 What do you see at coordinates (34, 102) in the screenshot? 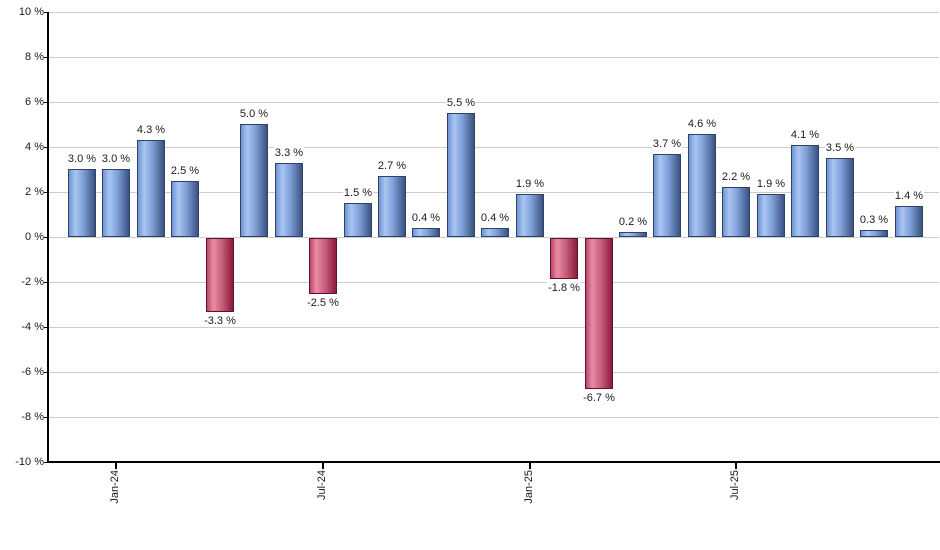
I see `y-axis-tick-label: 6 %` at bounding box center [34, 102].